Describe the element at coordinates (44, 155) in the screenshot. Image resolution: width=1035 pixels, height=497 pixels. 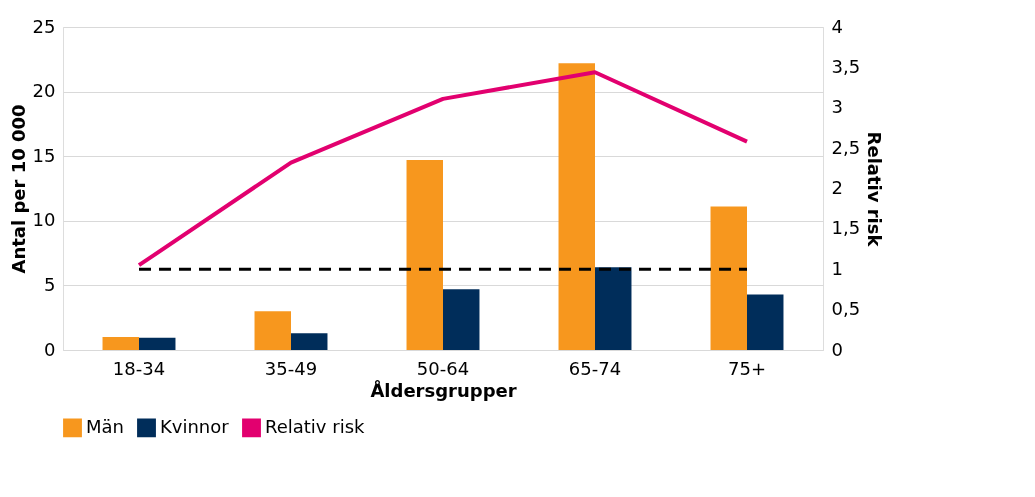
I see `y-tick-label: 15` at that location.